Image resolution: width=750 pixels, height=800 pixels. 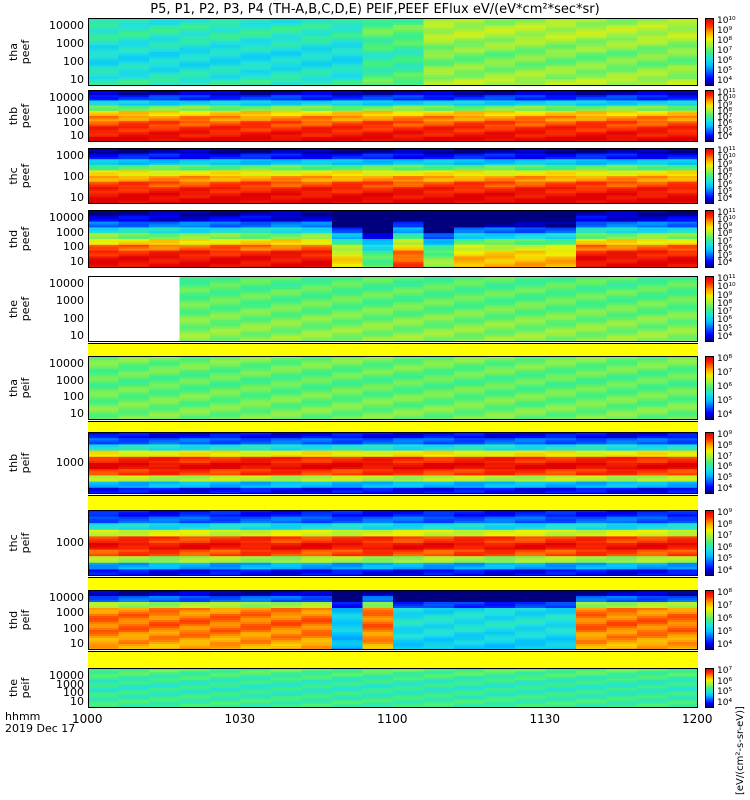 I want to click on plot-frame, so click(x=393, y=543).